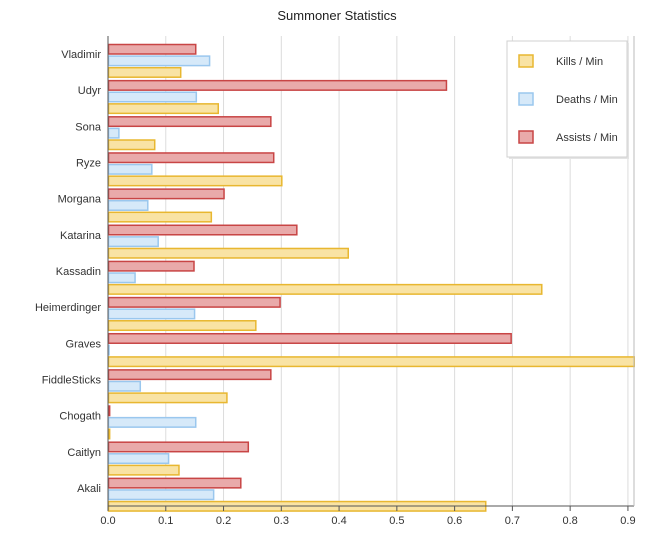 This screenshot has width=651, height=547. Describe the element at coordinates (367, 521) in the screenshot. I see `x-tick-labels: 0.0 0.1 0.2 0.3 0.4 0.5 0.6 0.7 0.8 0.9` at that location.